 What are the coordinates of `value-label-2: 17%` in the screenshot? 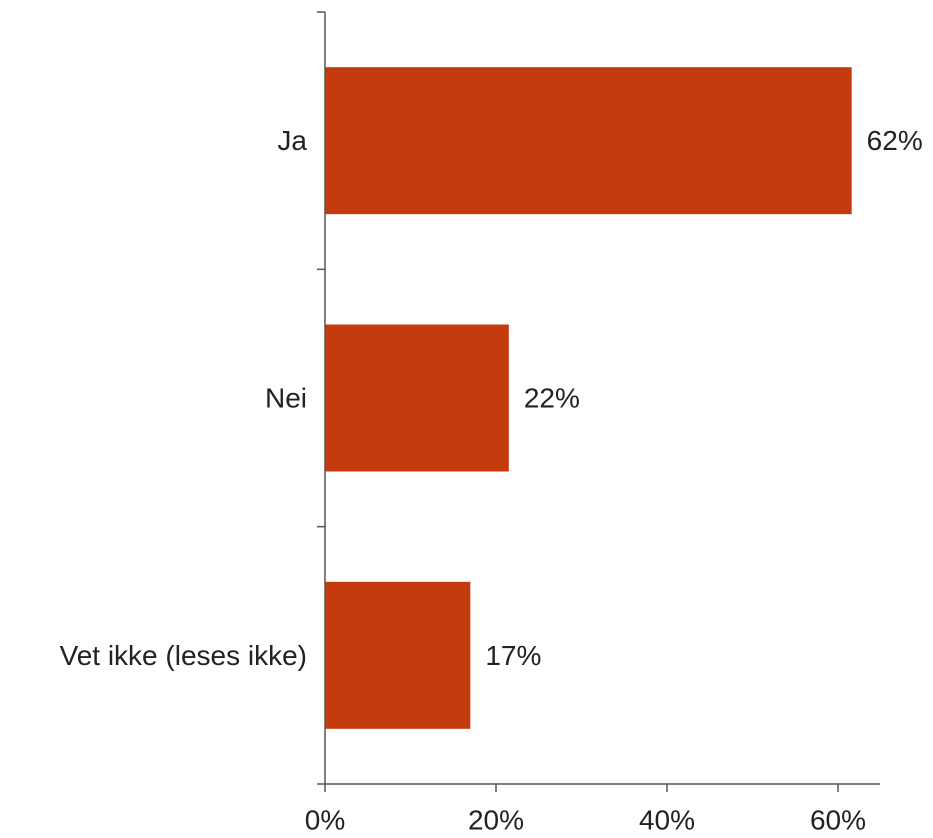 It's located at (513, 655).